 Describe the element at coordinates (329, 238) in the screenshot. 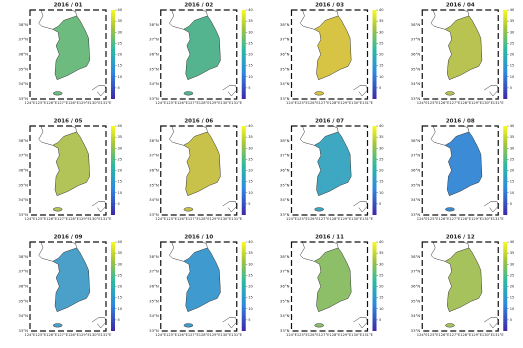

I see `panel-title: 2016 / 11` at that location.